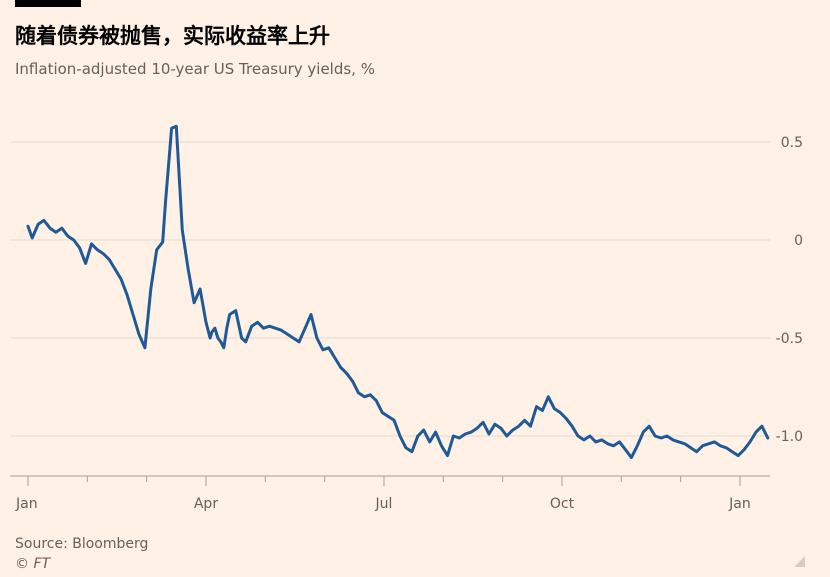  Describe the element at coordinates (798, 241) in the screenshot. I see `y-tick-label: 0` at that location.